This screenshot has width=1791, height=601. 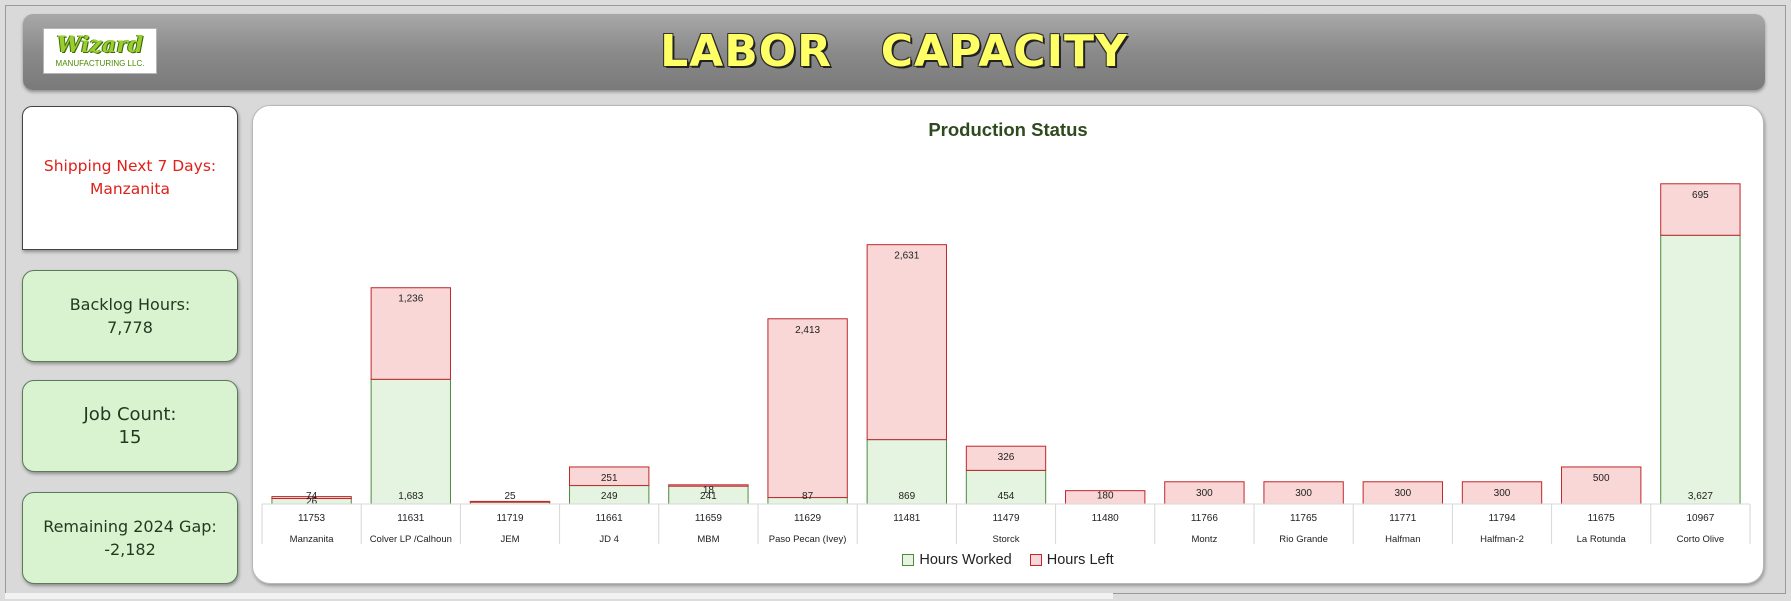 What do you see at coordinates (130, 304) in the screenshot?
I see `backlog-label: Backlog Hours:` at bounding box center [130, 304].